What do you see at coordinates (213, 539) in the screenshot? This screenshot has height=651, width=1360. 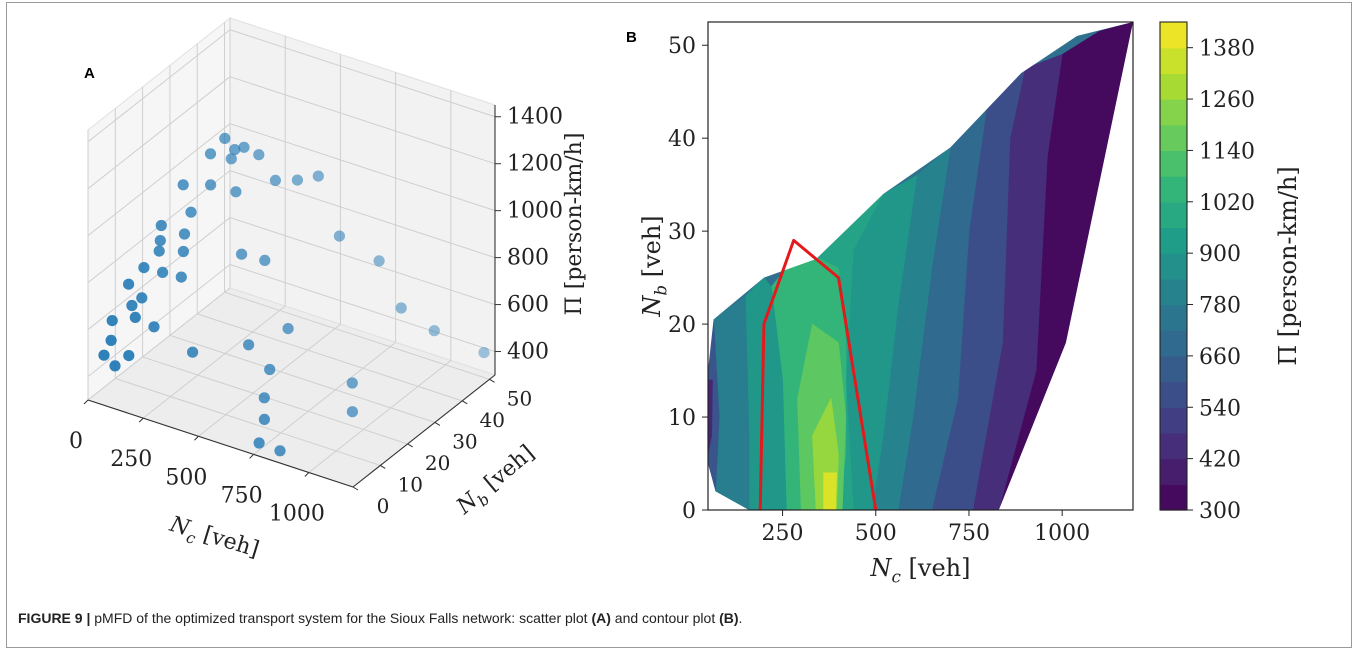 I see `x-axis-label: Nc [veh]` at bounding box center [213, 539].